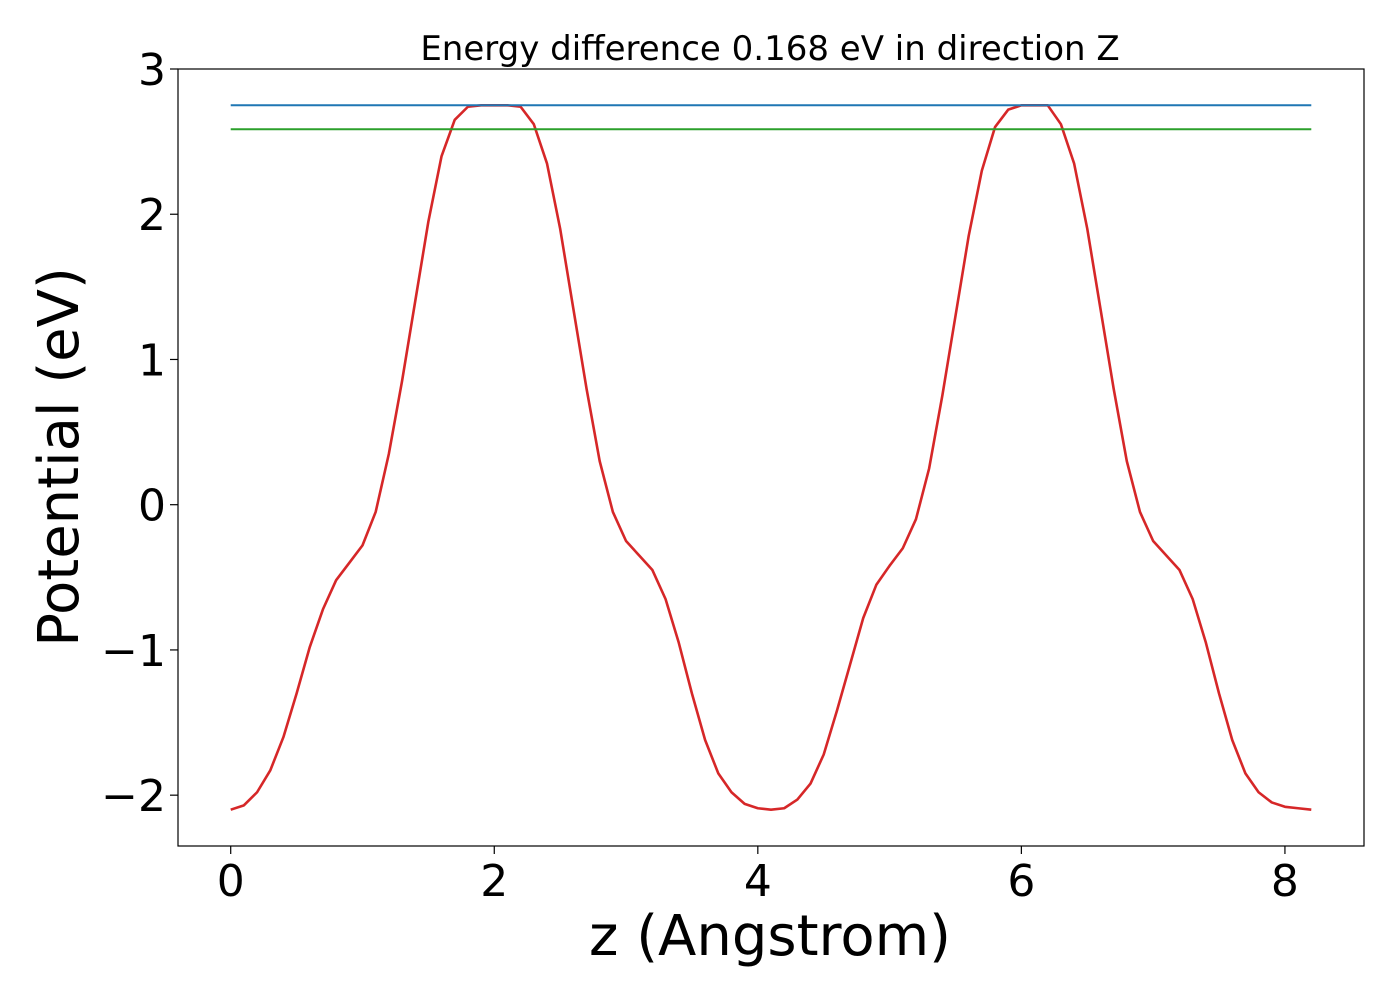 This screenshot has width=1400, height=1000. I want to click on y-tick-label: 2, so click(152, 215).